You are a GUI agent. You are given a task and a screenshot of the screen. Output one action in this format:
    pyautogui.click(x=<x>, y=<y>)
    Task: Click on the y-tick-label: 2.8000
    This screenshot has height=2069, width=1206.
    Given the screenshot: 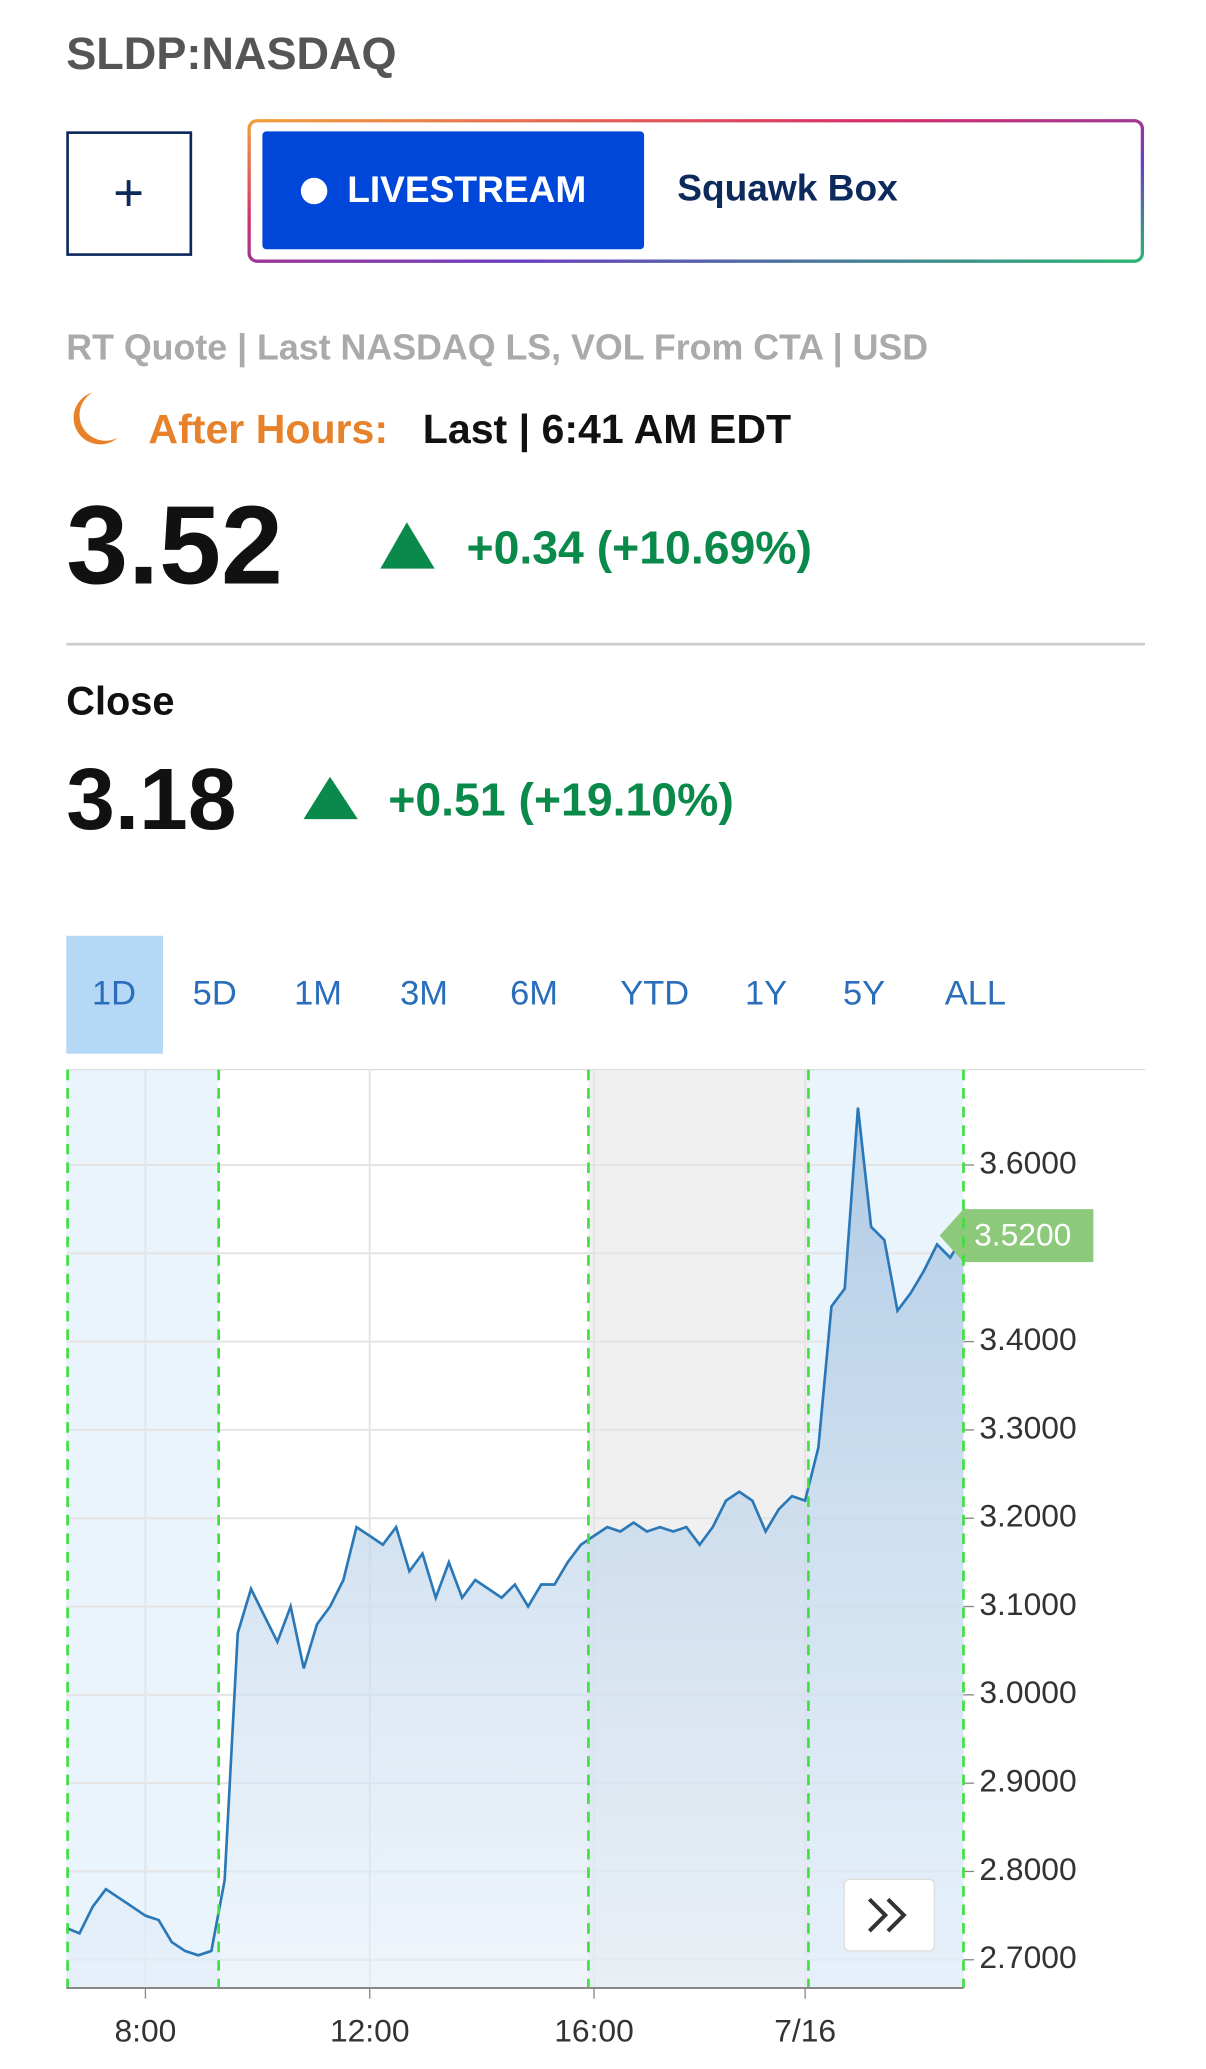 What is the action you would take?
    pyautogui.click(x=1027, y=1869)
    